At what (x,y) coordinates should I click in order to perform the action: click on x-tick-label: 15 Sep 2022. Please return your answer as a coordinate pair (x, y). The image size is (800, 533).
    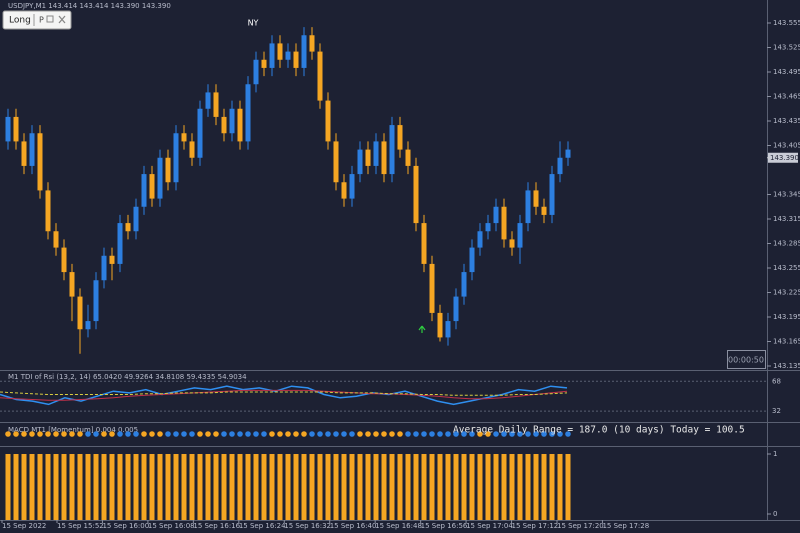
    Looking at the image, I should click on (24, 526).